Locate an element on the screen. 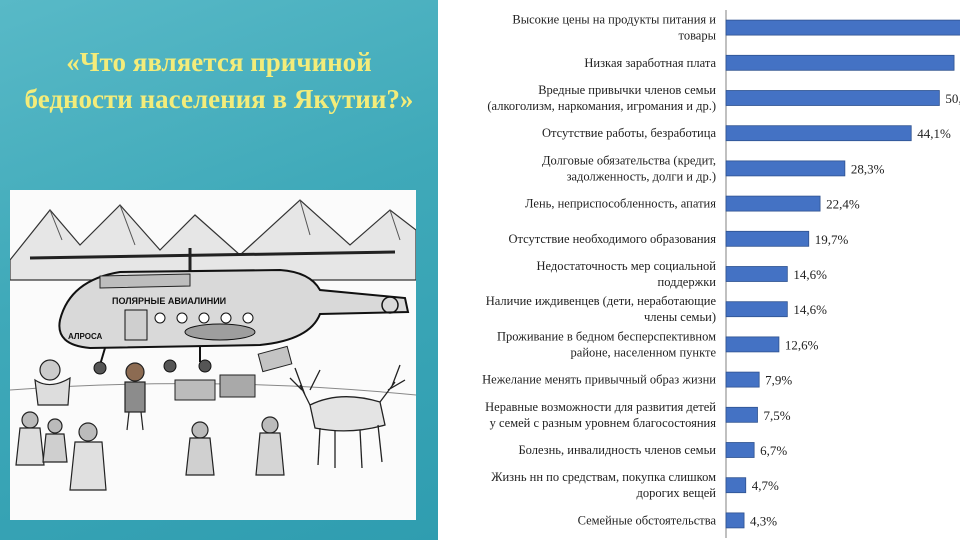 Image resolution: width=960 pixels, height=540 pixels. category-label: Нежелание менять привычный образ жизни is located at coordinates (599, 380).